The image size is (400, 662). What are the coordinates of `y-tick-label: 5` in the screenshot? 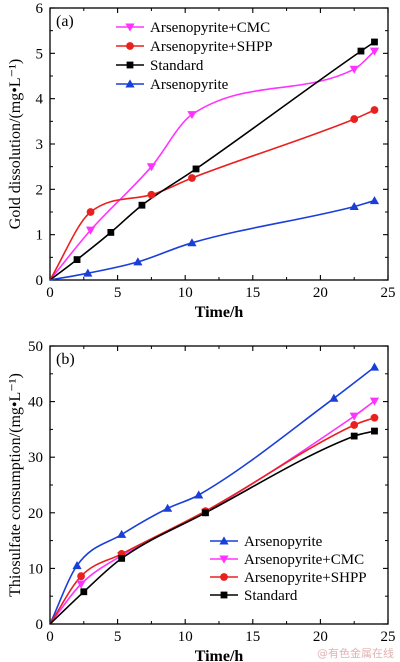 It's located at (40, 54).